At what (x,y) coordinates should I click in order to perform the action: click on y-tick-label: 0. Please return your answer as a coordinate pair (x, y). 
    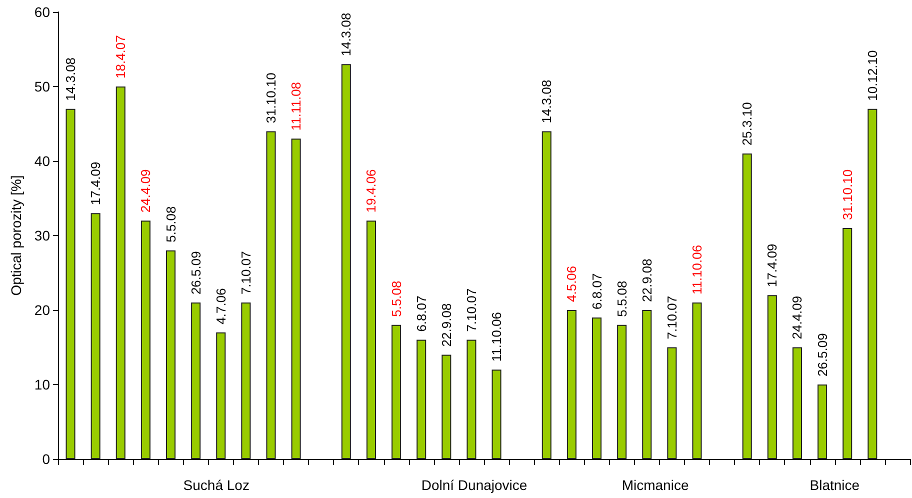
    Looking at the image, I should click on (46, 459).